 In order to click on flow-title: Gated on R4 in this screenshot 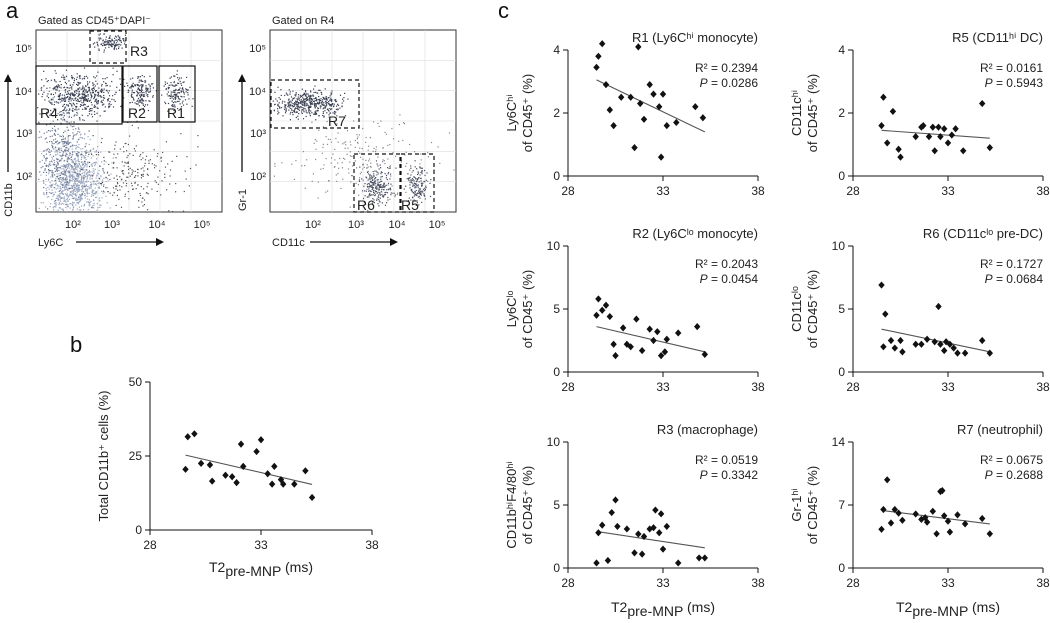, I will do `click(303, 21)`.